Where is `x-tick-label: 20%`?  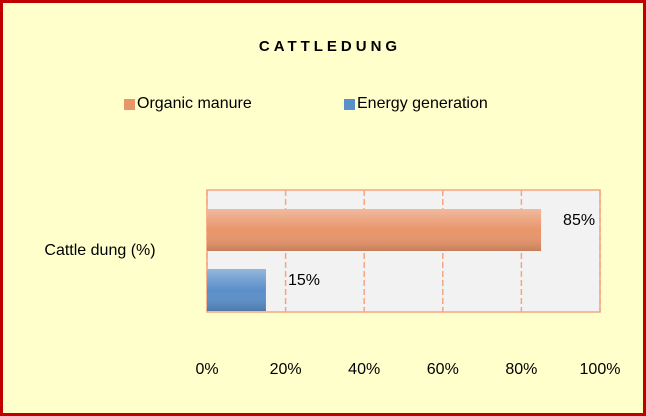 x-tick-label: 20% is located at coordinates (286, 369).